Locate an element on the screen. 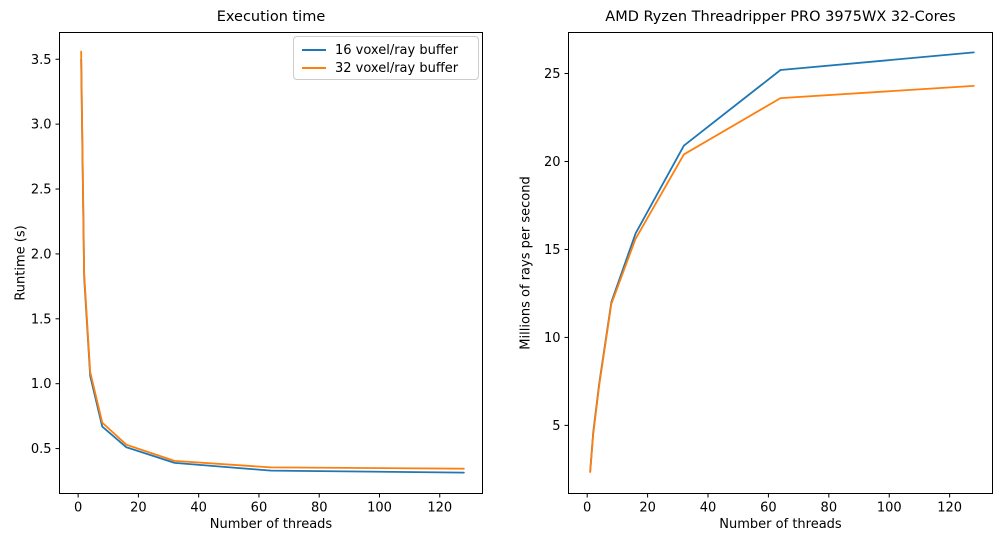 This screenshot has height=547, width=1001. y-tick-label: 25 is located at coordinates (552, 74).